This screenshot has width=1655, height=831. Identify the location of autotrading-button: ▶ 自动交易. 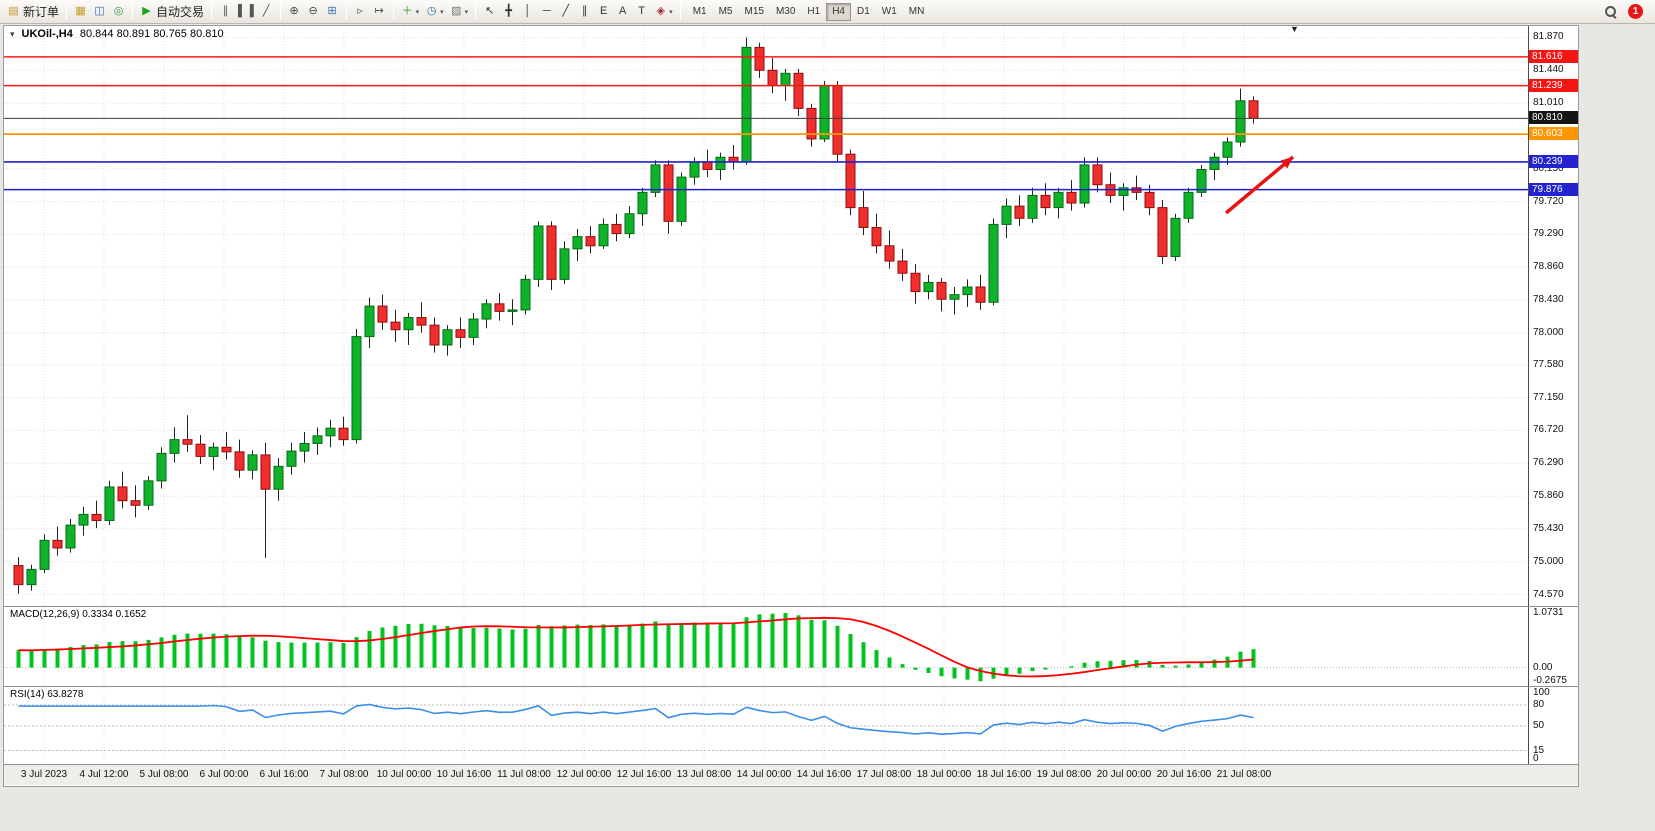
(172, 12).